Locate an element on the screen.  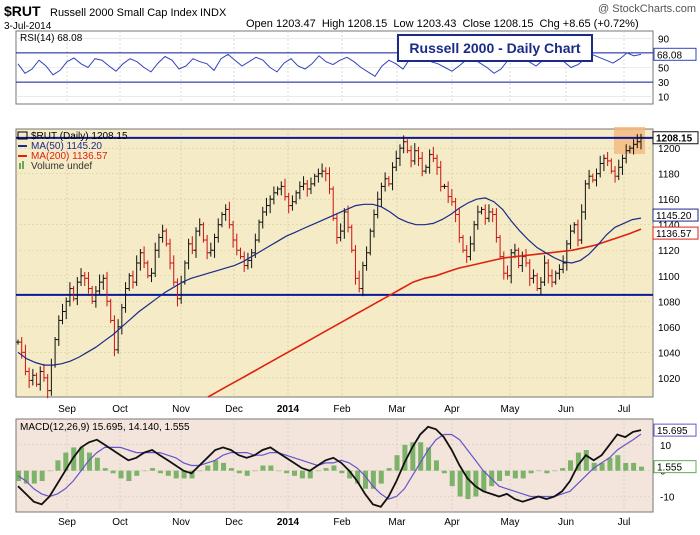
price-tick-1: 1180 is located at coordinates (669, 175).